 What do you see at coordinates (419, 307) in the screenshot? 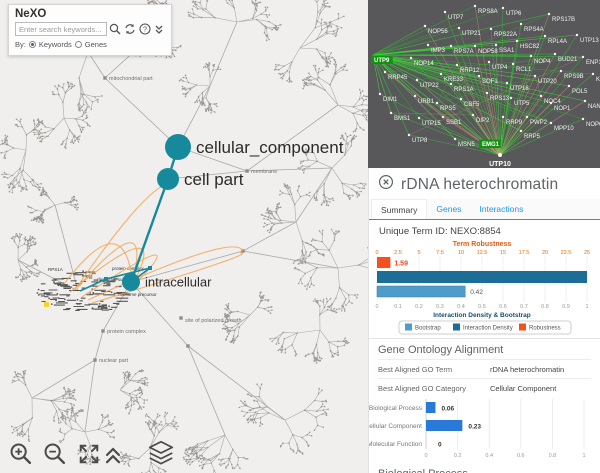
I see `svg-text: 0.2` at bounding box center [419, 307].